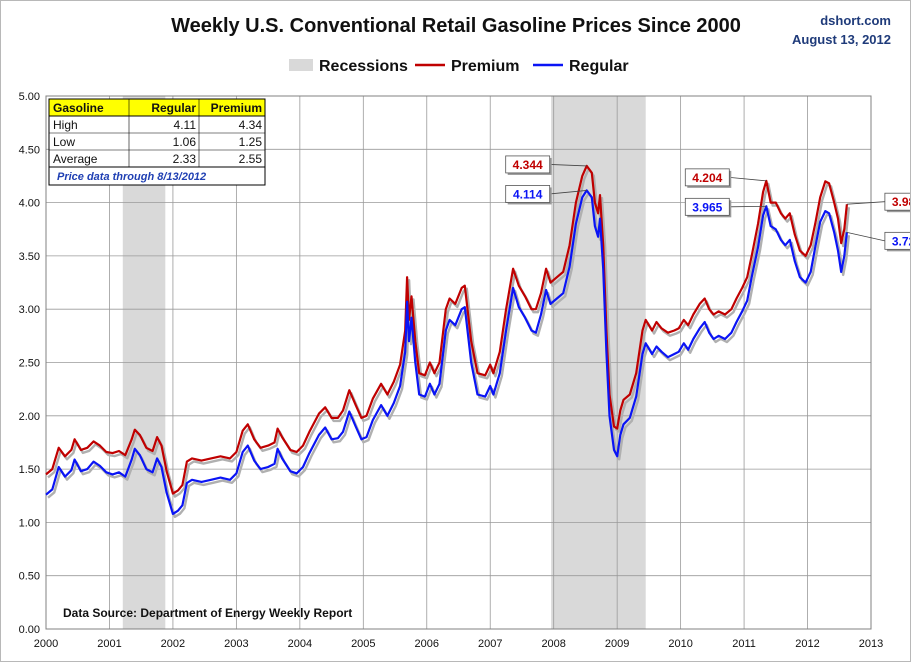 This screenshot has width=911, height=662. I want to click on y-tick-label: 3.50, so click(29, 257).